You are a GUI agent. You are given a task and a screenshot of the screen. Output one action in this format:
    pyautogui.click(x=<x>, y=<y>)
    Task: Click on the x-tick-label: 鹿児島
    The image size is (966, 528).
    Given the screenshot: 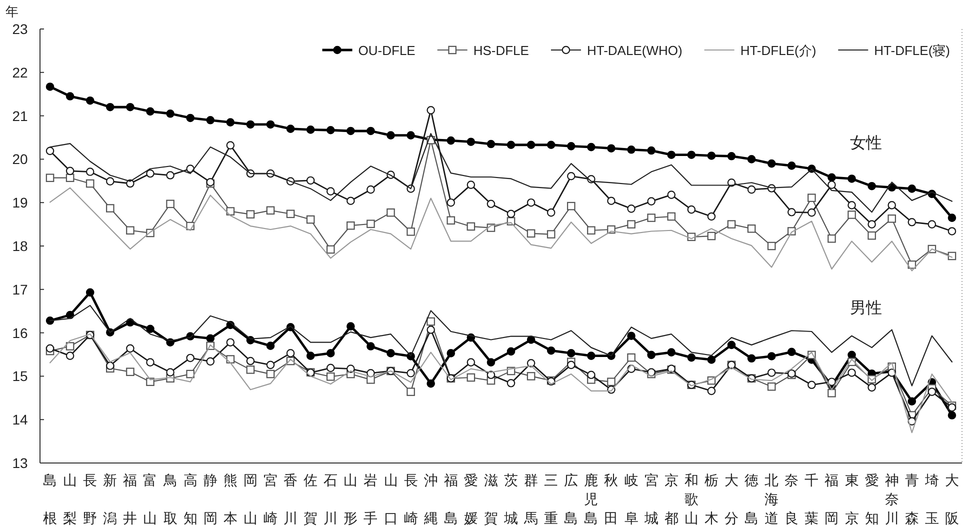 What is the action you would take?
    pyautogui.click(x=591, y=499)
    